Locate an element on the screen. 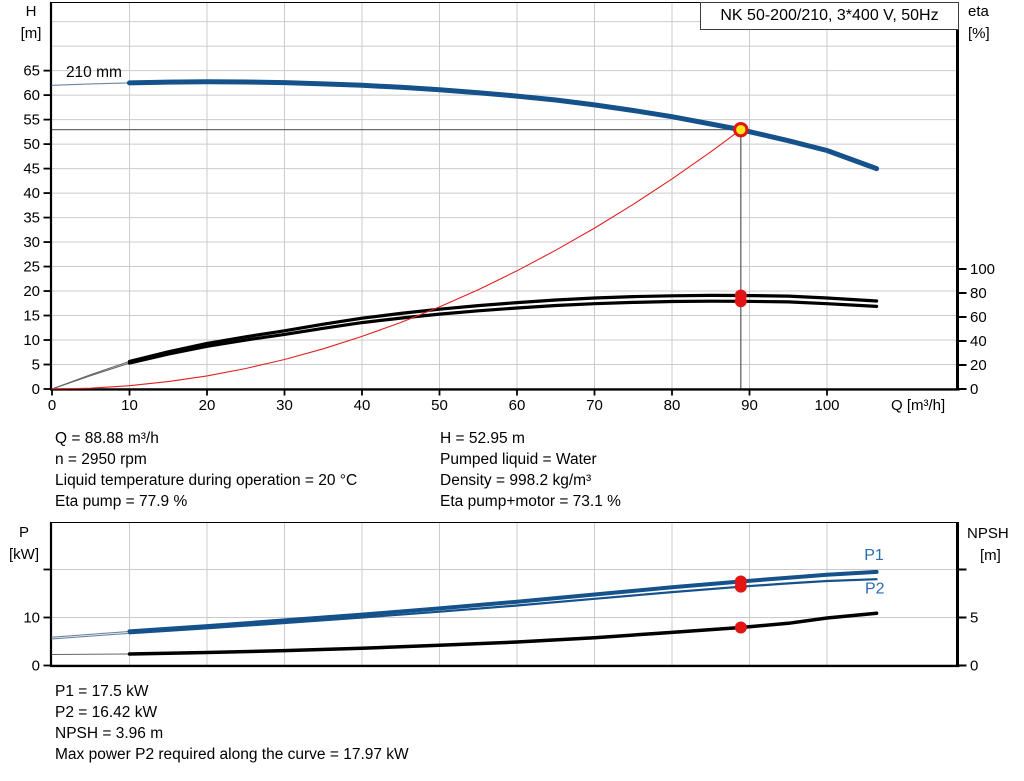  curve-P1-thin is located at coordinates (91, 634).